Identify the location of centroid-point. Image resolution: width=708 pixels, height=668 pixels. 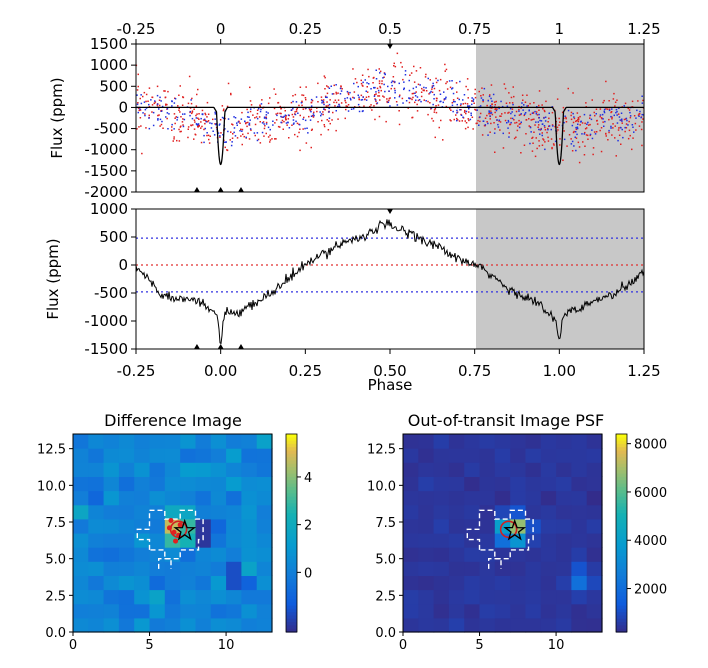
(176, 541).